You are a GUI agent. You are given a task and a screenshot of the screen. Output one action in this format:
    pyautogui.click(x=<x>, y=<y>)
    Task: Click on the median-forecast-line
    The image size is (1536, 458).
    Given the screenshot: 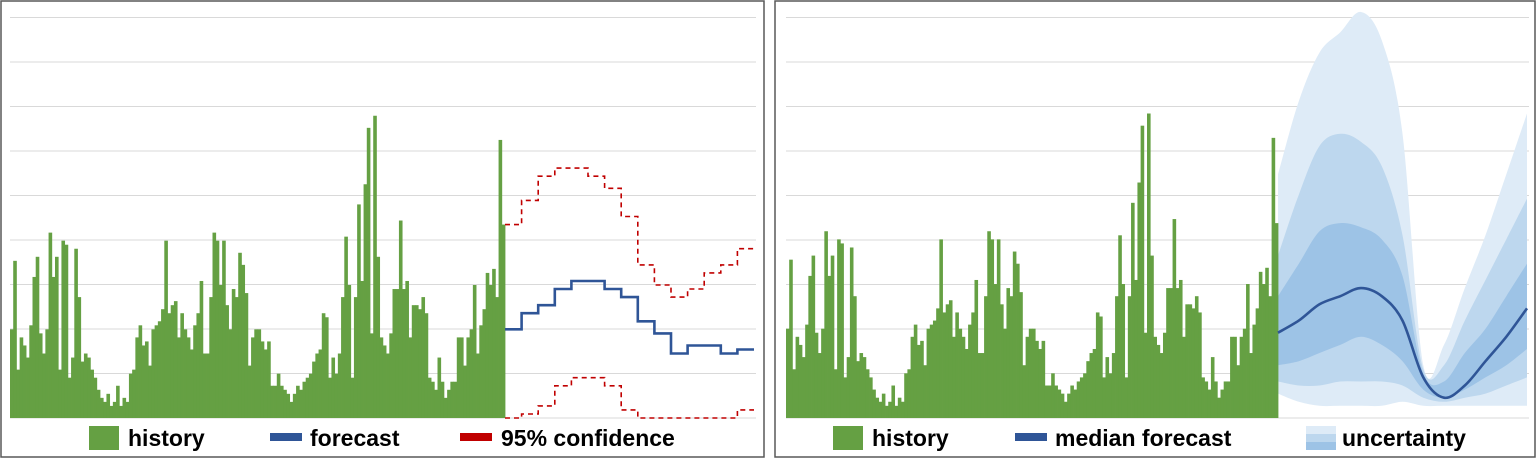 What is the action you would take?
    pyautogui.click(x=1403, y=343)
    